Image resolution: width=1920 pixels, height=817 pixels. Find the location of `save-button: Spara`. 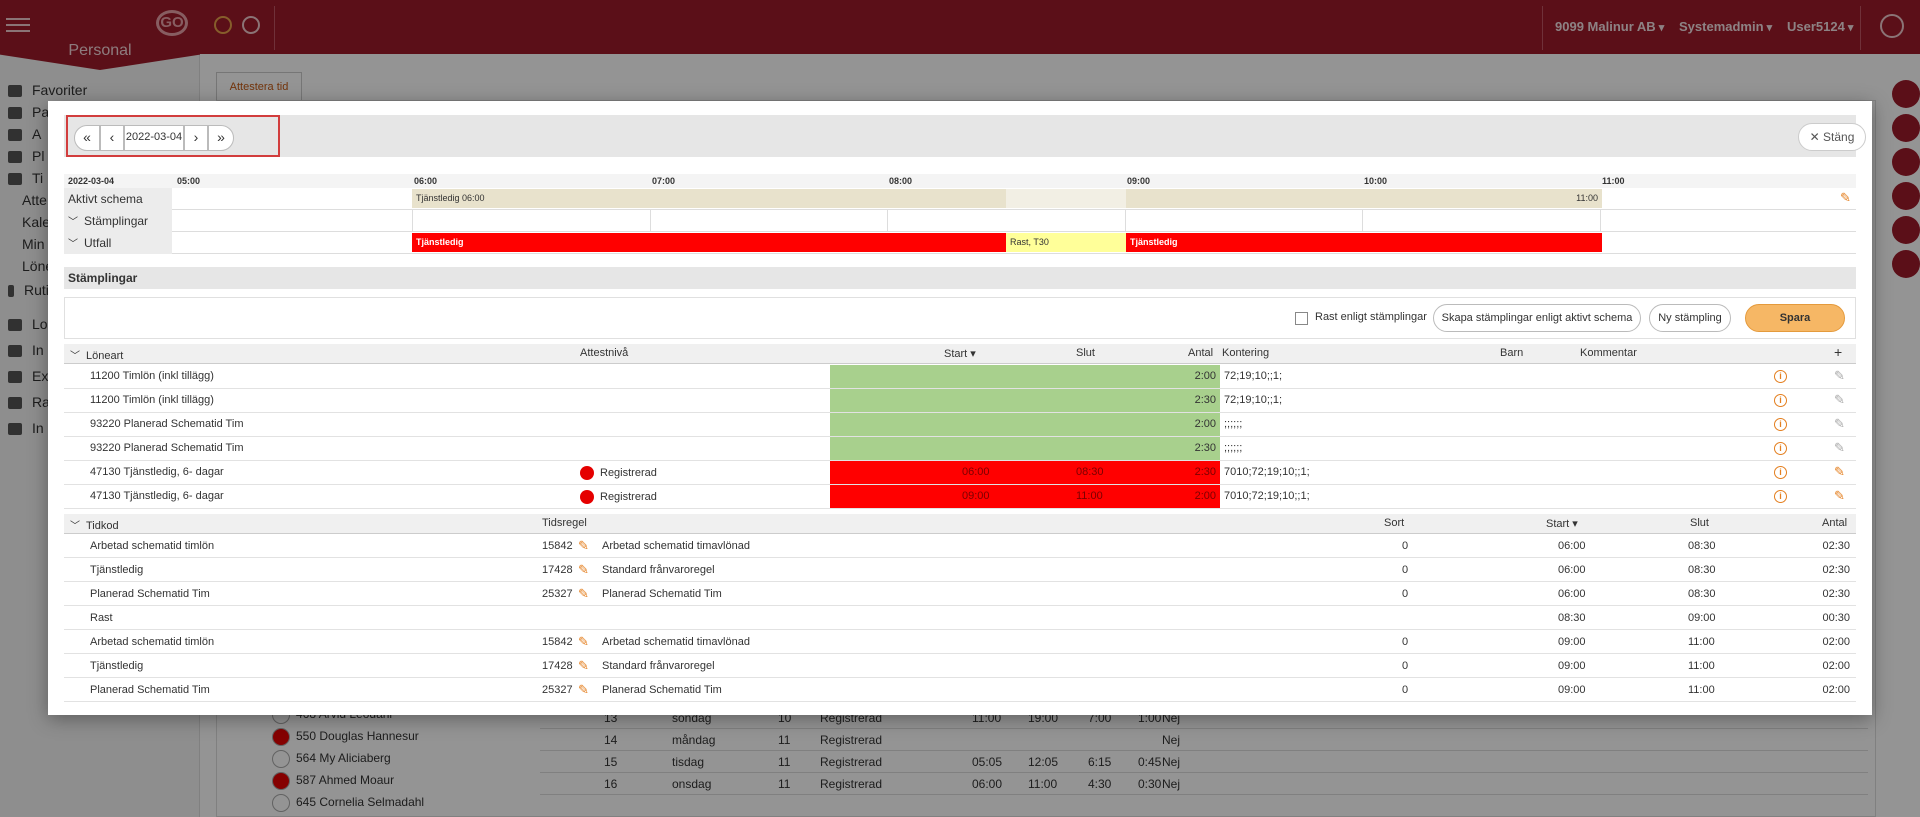

save-button: Spara is located at coordinates (1795, 318).